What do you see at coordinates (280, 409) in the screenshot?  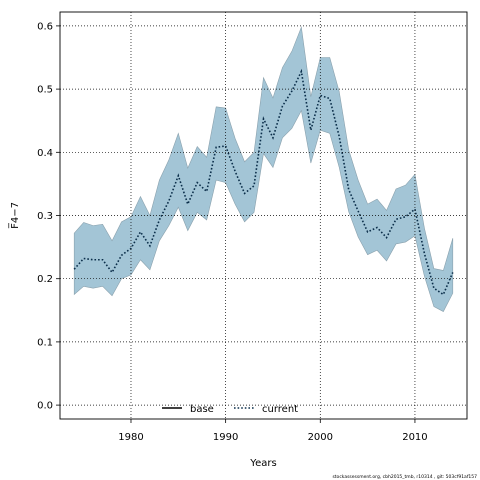 I see `legend-label-current: current` at bounding box center [280, 409].